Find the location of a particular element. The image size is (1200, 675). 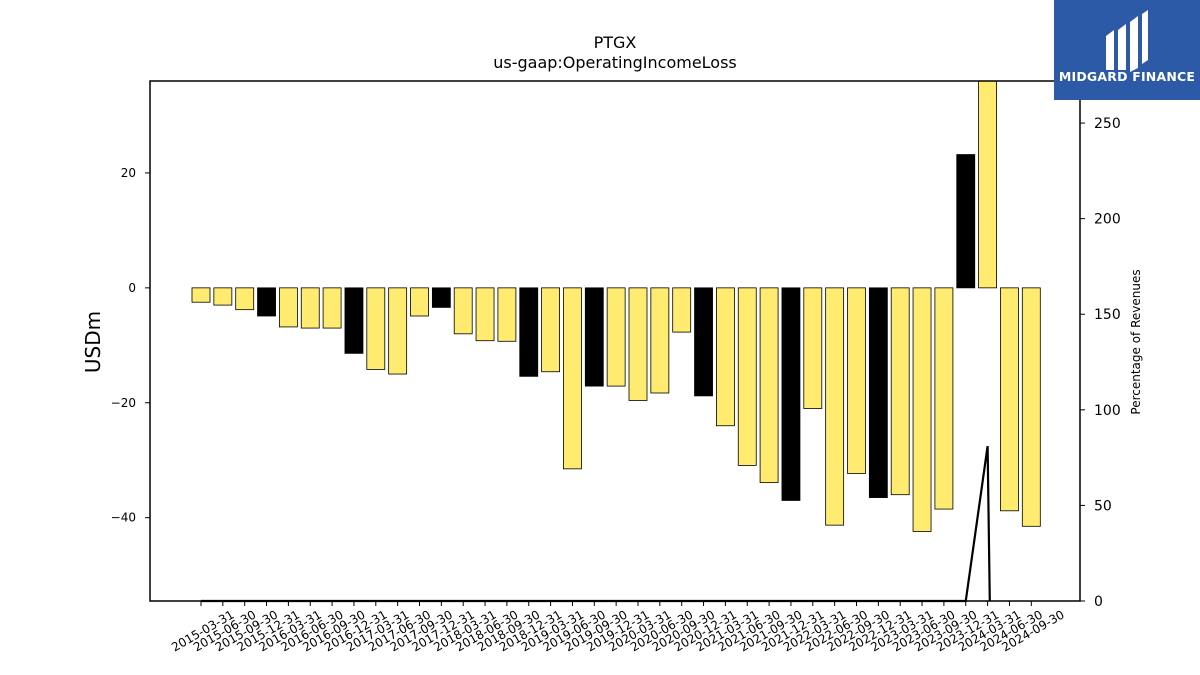

y2-axis-label: Percentage of Revenues is located at coordinates (1136, 341).